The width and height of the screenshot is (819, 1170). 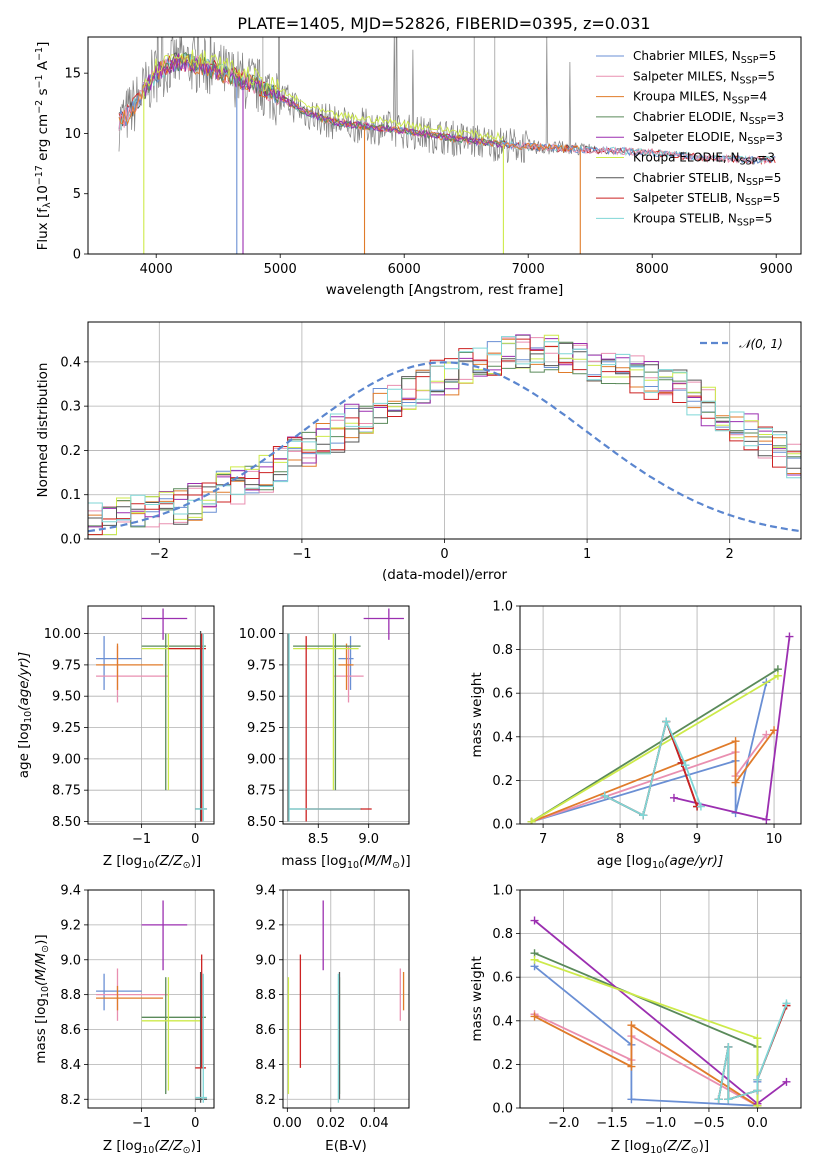 I want to click on spectrum-xtick-label: 9000, so click(x=776, y=269).